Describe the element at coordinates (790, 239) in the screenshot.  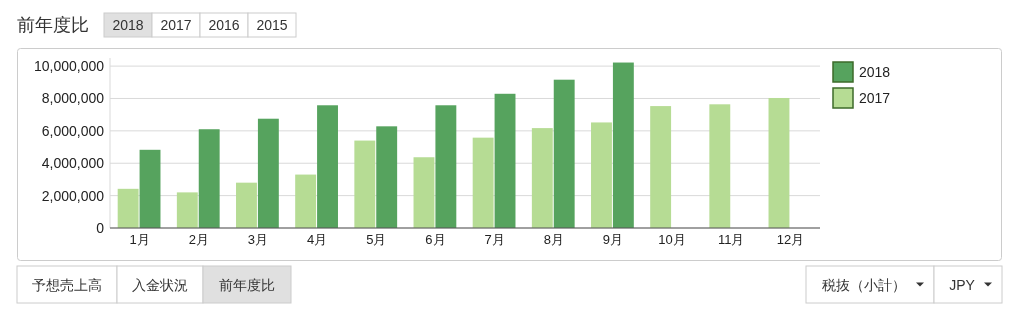
I see `x-tick-label: 12月` at that location.